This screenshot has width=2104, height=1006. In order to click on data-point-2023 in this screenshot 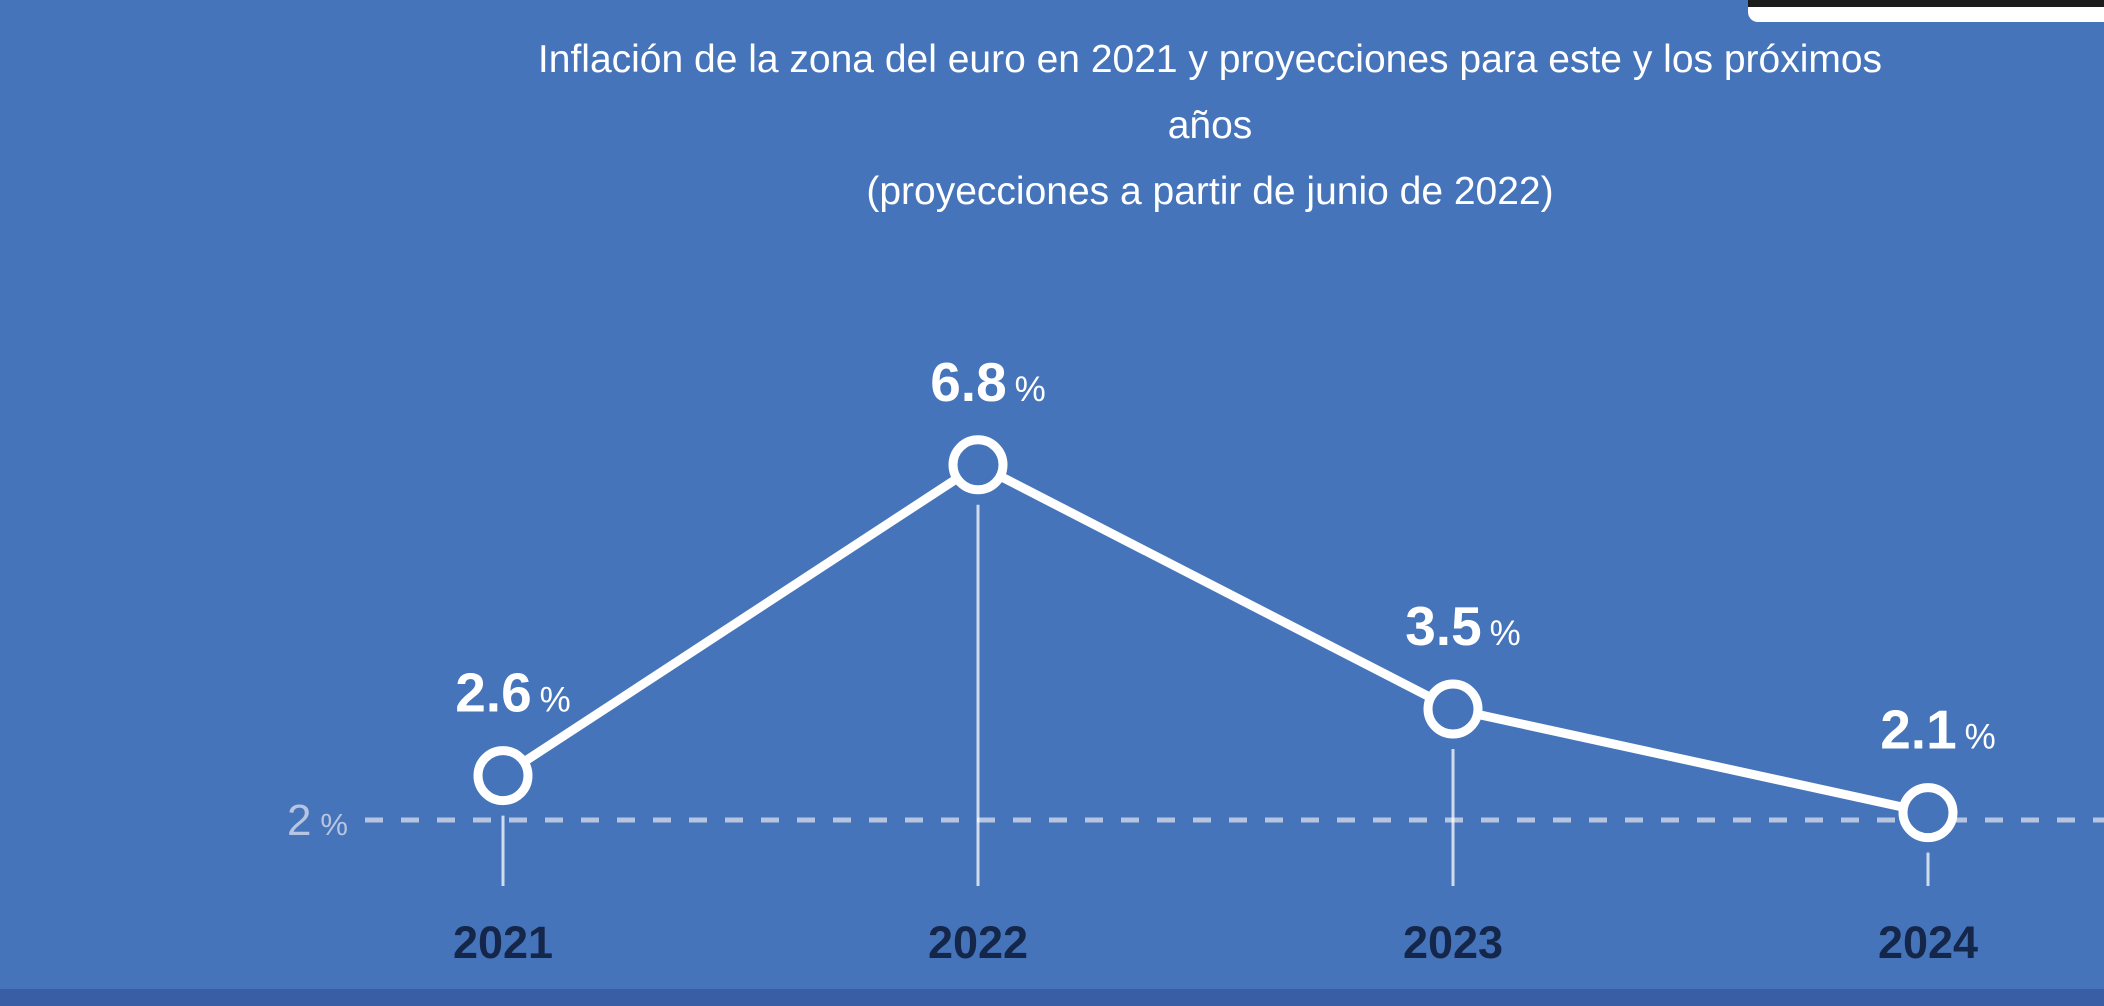, I will do `click(1453, 709)`.